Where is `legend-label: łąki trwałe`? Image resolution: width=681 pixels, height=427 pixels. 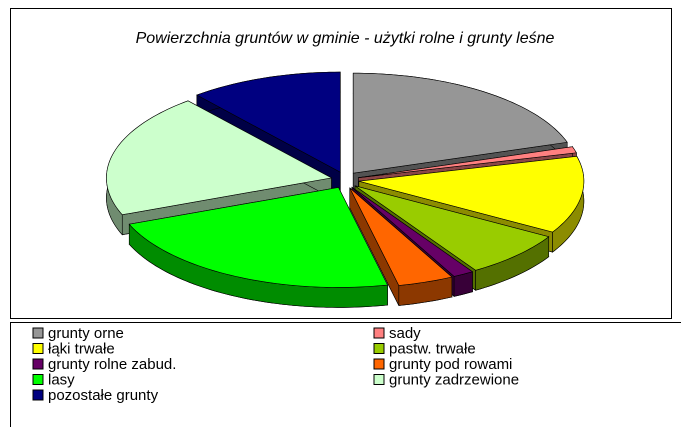
legend-label: łąki trwałe is located at coordinates (81, 348).